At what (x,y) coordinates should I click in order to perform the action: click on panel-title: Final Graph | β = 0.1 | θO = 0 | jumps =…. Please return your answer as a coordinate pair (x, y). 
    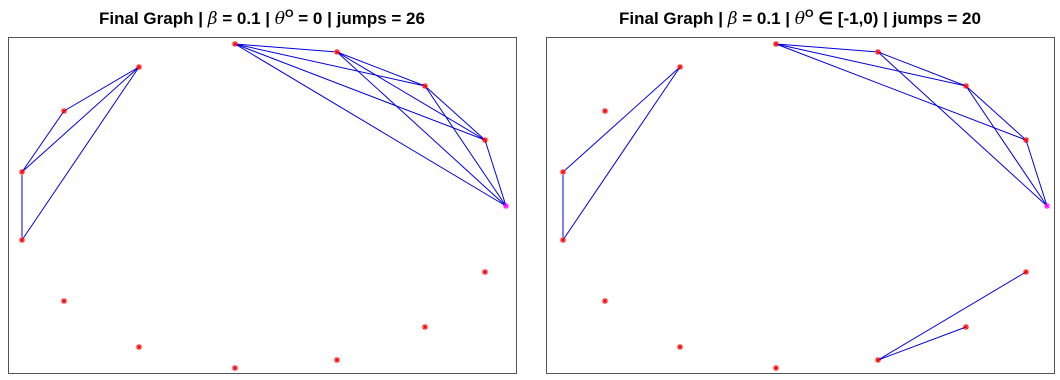
    Looking at the image, I should click on (262, 18).